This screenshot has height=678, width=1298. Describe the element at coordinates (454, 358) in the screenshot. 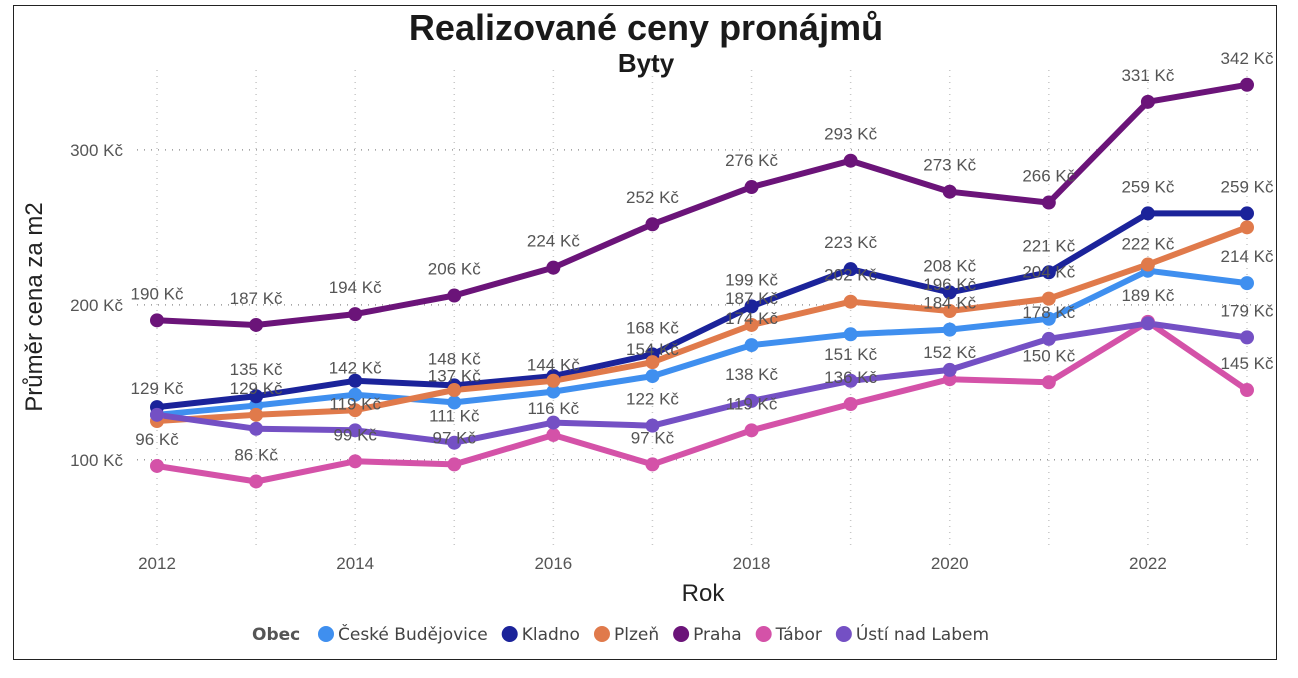

I see `data-label-kladno: 148 Kč` at that location.